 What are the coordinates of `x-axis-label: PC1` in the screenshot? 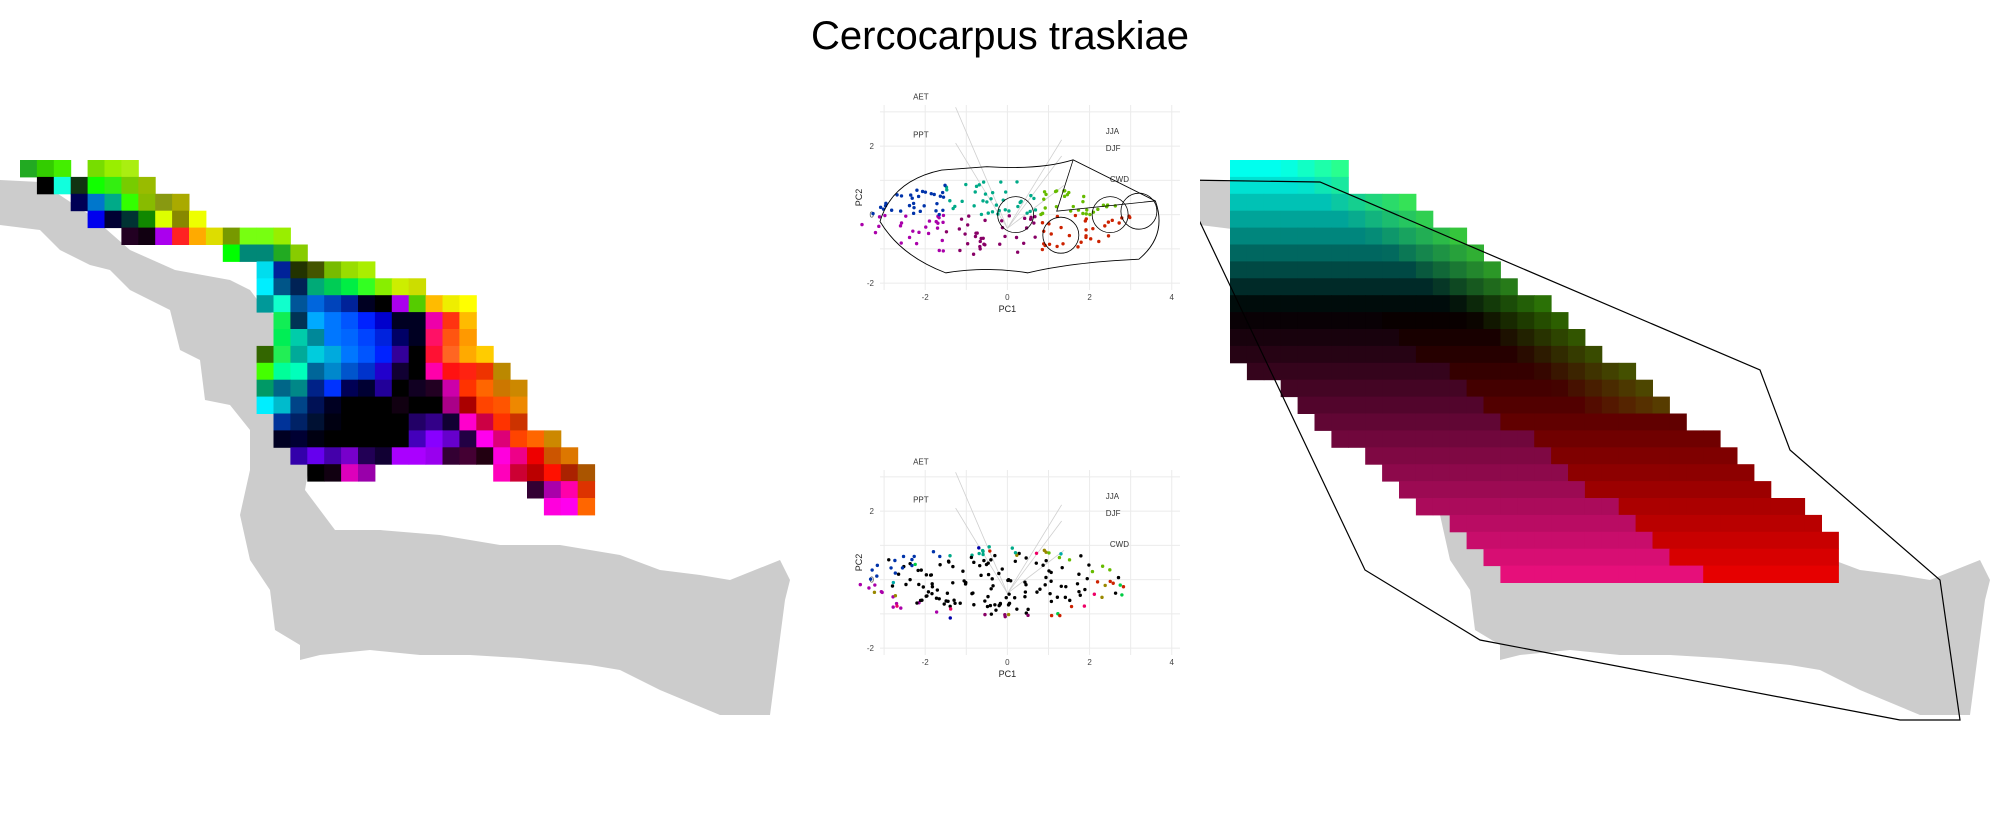 It's located at (1008, 309).